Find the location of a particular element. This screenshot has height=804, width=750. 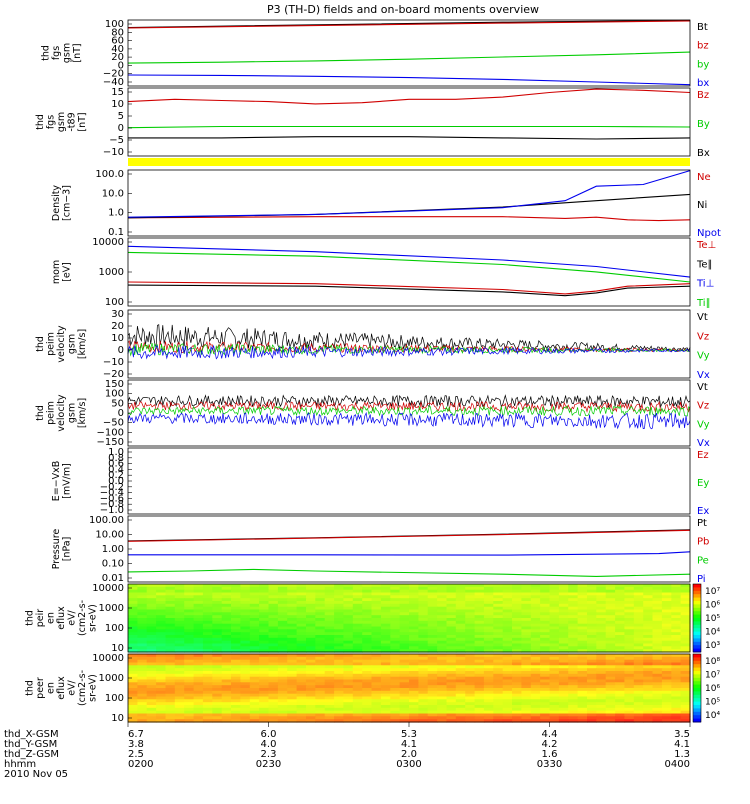

series-line-Ni is located at coordinates (409, 206).